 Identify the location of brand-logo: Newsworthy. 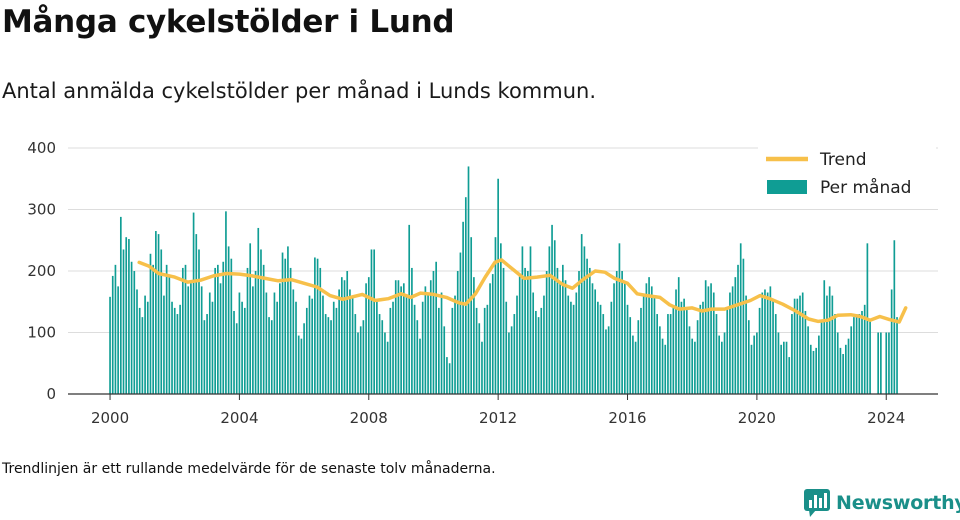
(882, 503).